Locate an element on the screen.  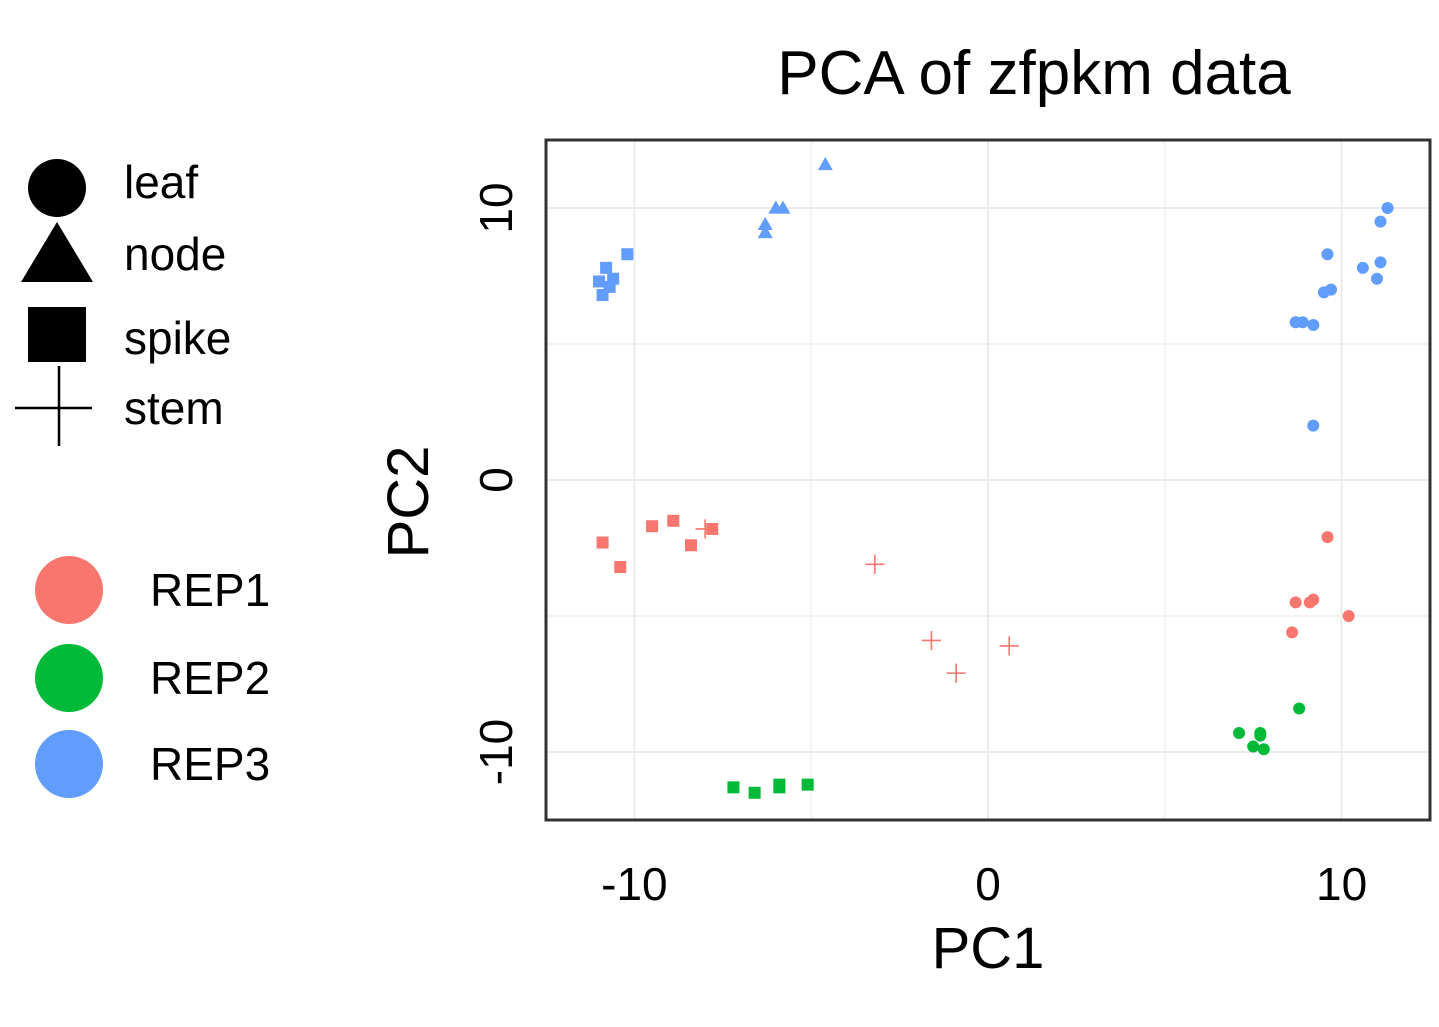
y-axis-ticks: -10 0 10 is located at coordinates (496, 483).